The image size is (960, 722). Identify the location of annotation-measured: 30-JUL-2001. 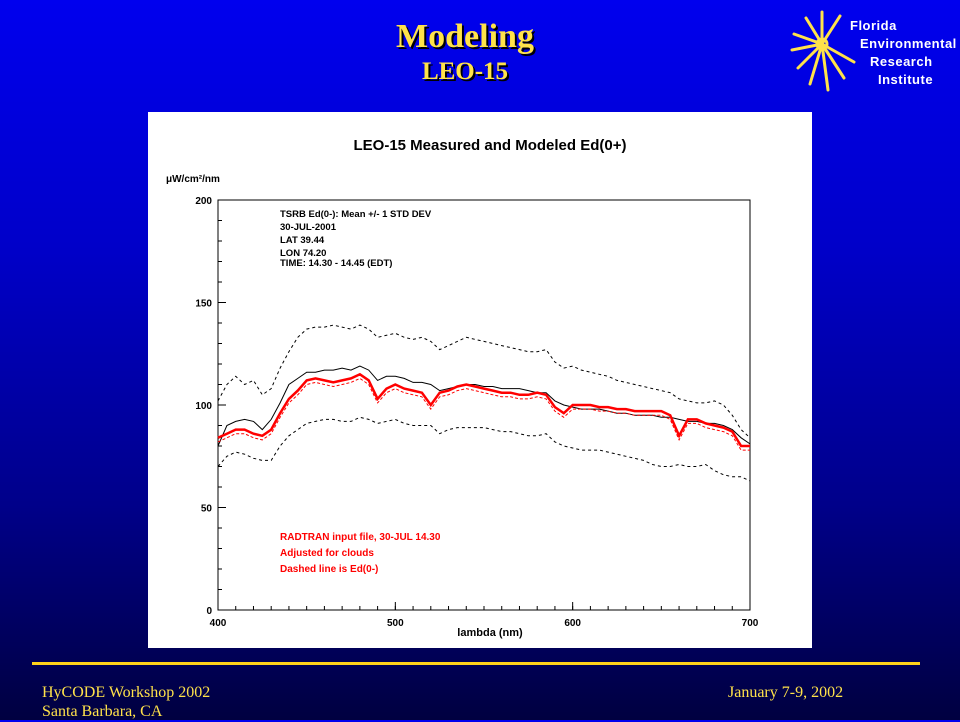
(308, 227).